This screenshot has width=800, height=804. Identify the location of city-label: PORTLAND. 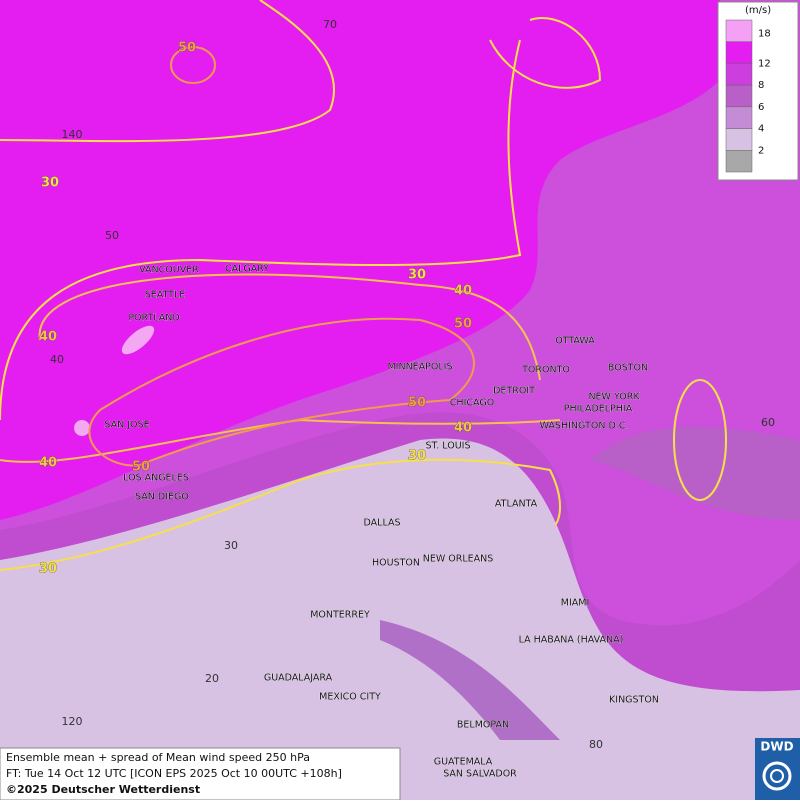
(153, 318).